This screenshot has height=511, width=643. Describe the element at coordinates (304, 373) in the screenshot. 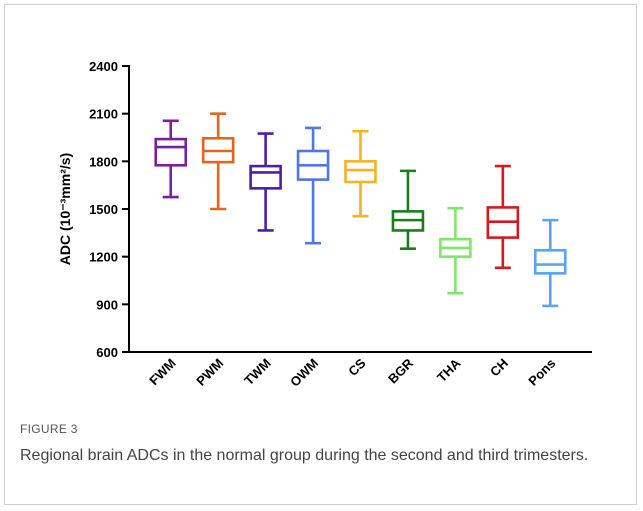

I see `x-tick-label: OWM` at that location.